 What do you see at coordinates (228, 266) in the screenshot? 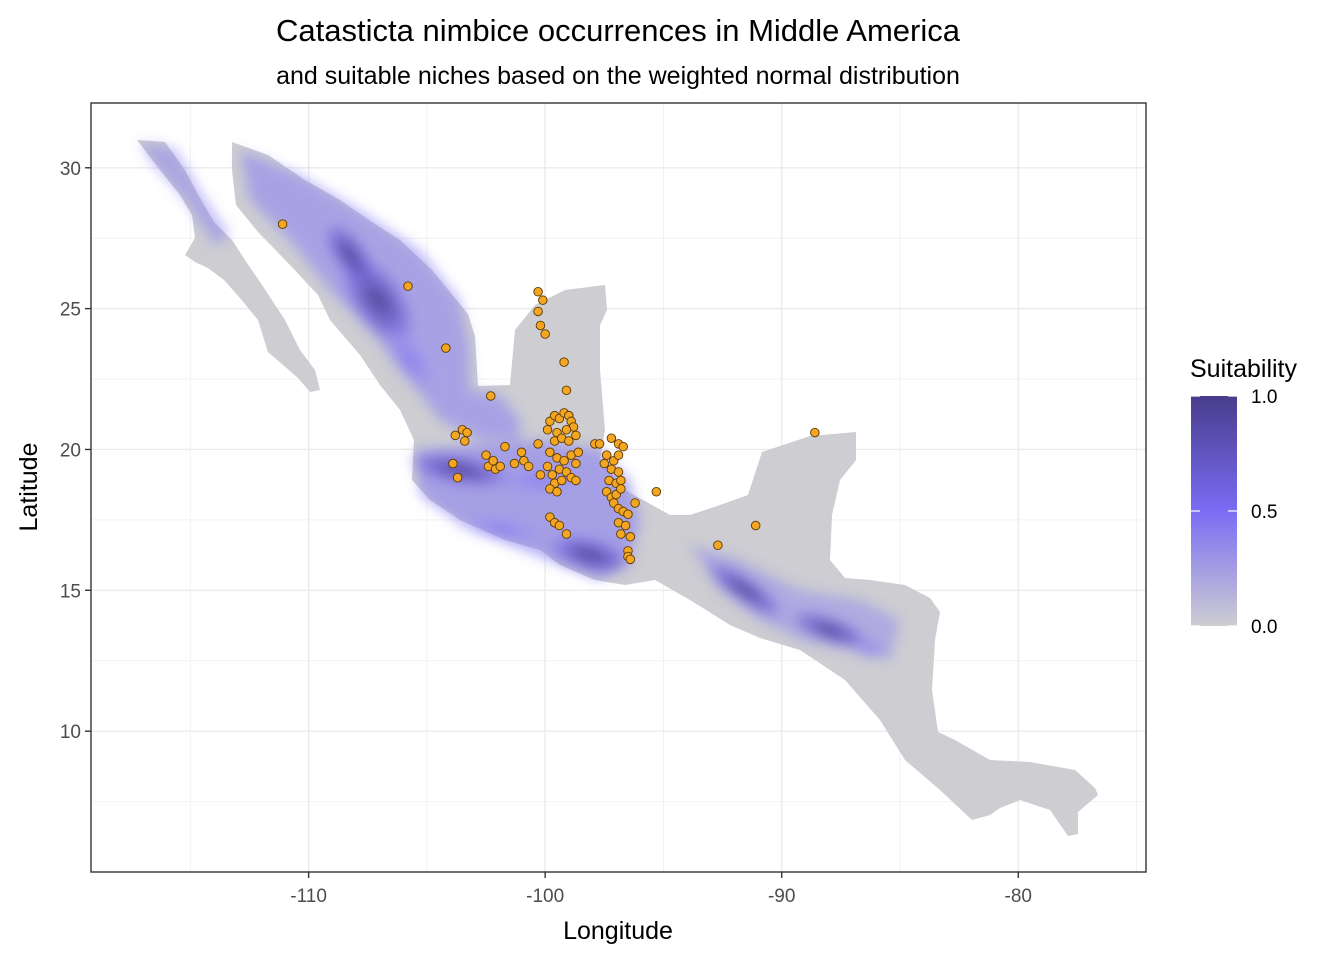
I see `baja-california-region` at bounding box center [228, 266].